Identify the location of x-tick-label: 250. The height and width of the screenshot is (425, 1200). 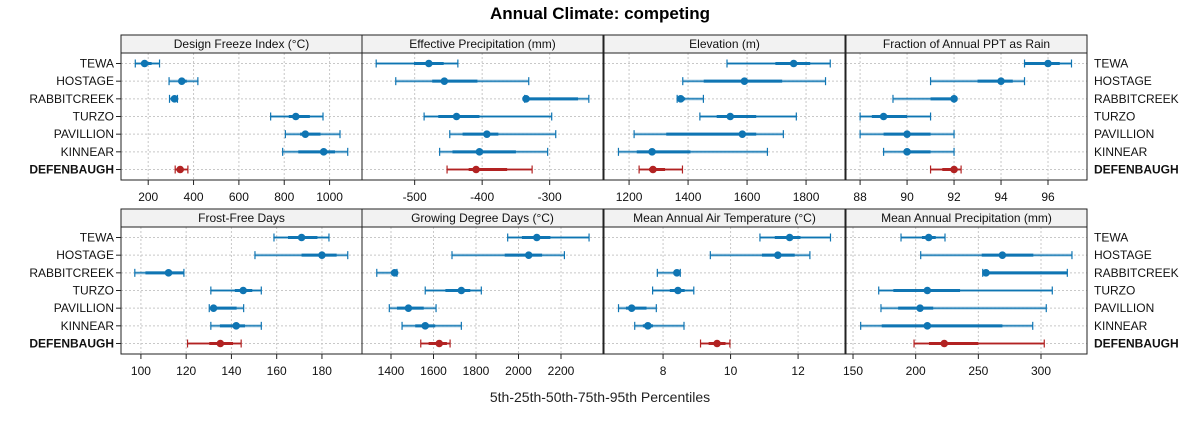
(978, 371).